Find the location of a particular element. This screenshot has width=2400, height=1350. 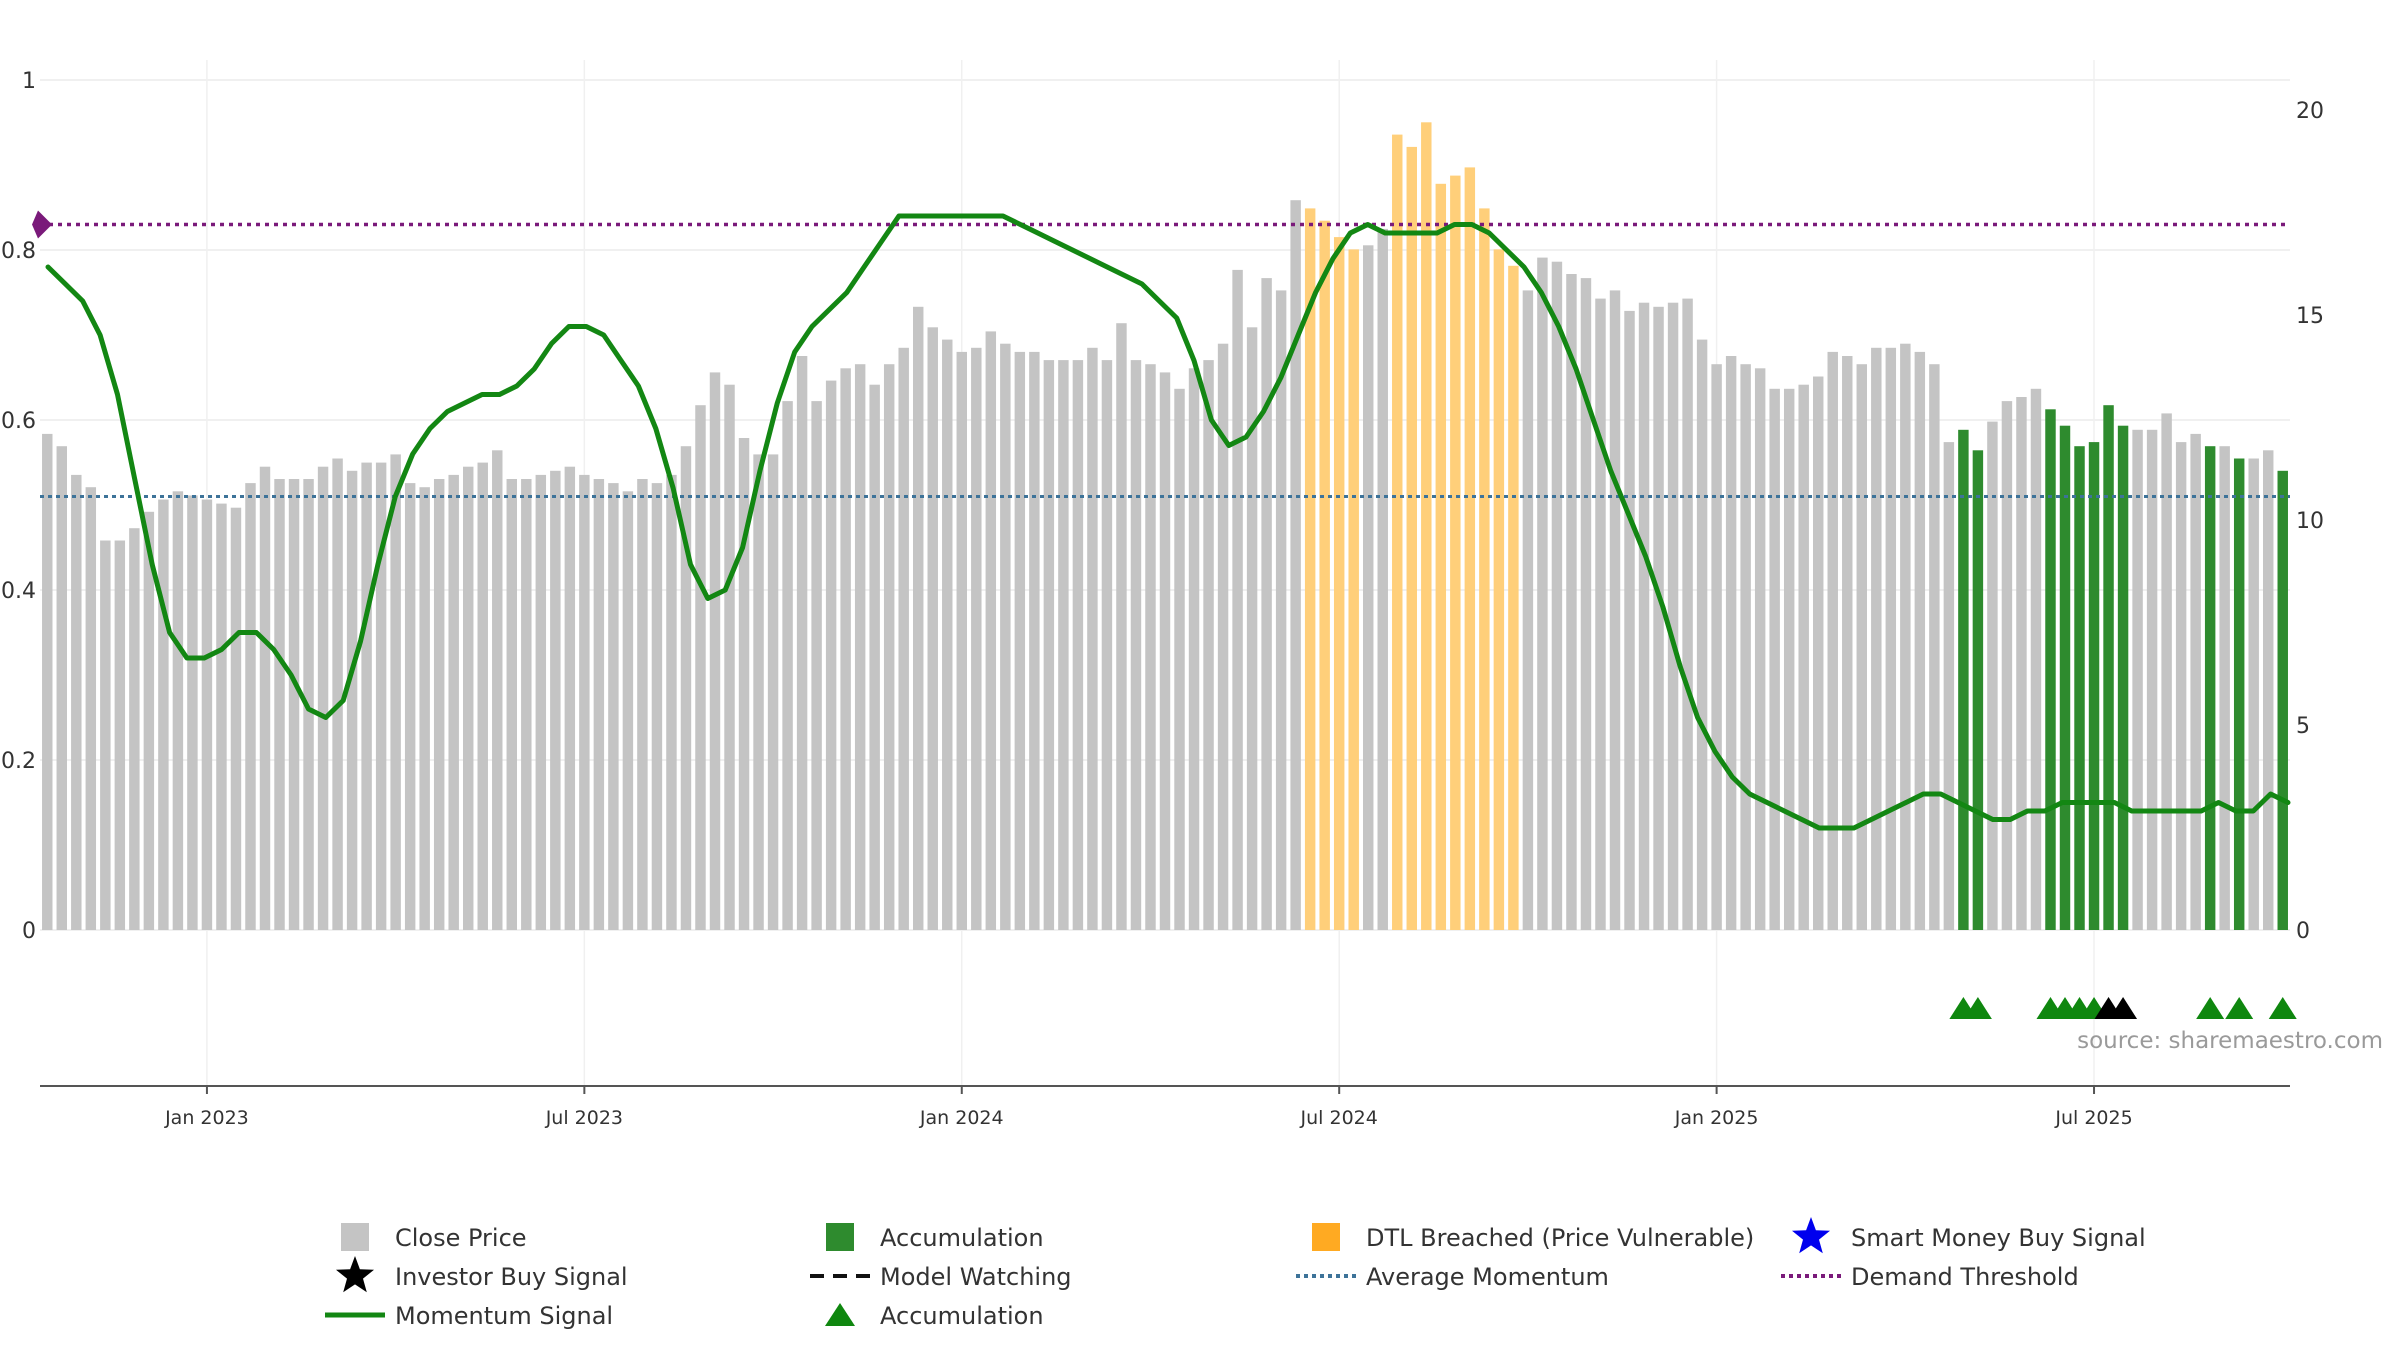

x-axis-tick-label: Jan 2025 is located at coordinates (1716, 1118).